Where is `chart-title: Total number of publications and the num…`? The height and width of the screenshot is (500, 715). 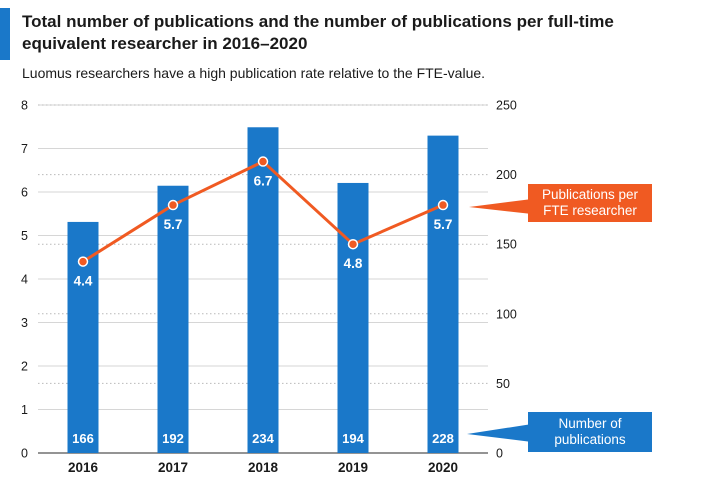
chart-title: Total number of publications and the num… is located at coordinates (318, 32).